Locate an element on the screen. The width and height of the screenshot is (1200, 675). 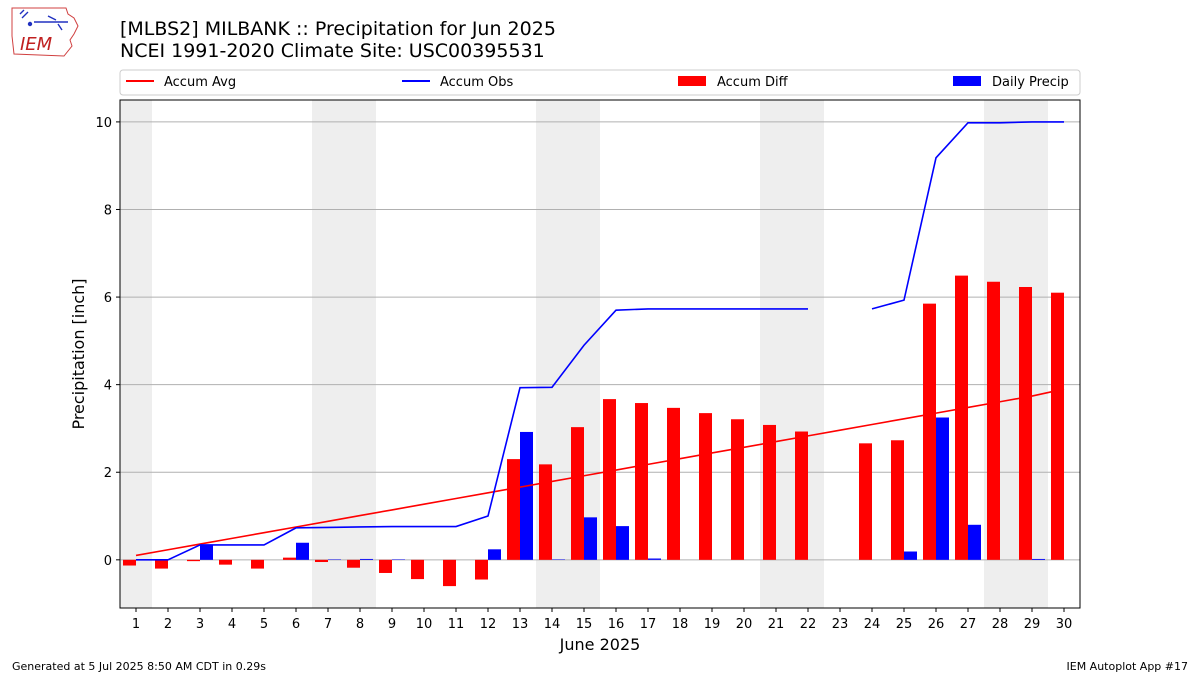
chart-subtitle: NCEI 1991-2020 Climate Site: USC00395531 is located at coordinates (332, 51).